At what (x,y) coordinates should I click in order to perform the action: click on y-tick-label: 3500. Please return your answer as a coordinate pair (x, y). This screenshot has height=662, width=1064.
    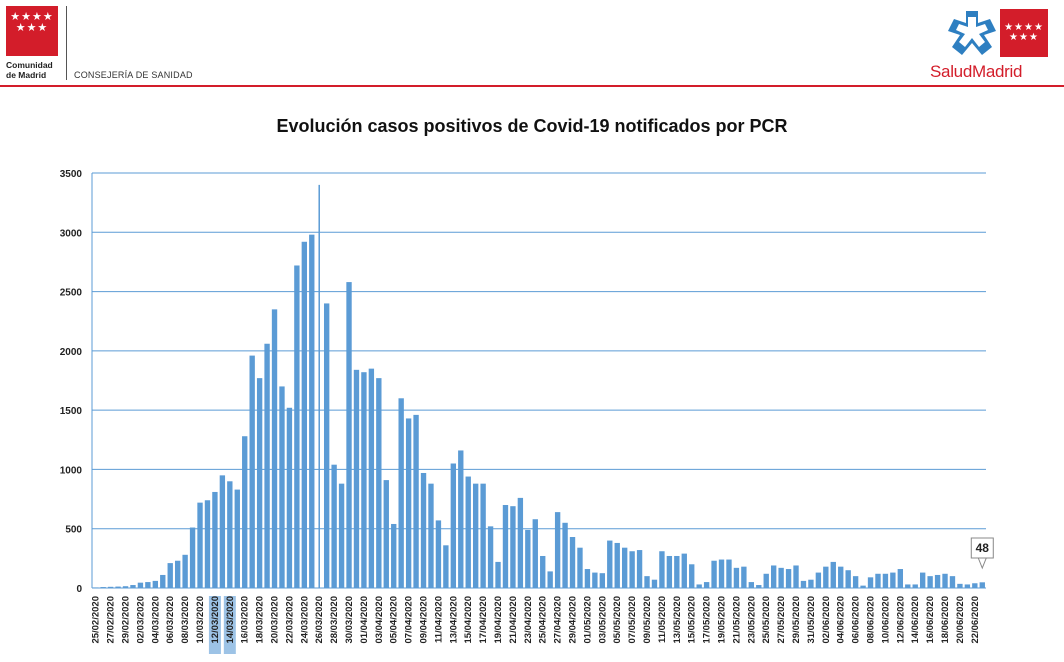
    Looking at the image, I should click on (71, 174).